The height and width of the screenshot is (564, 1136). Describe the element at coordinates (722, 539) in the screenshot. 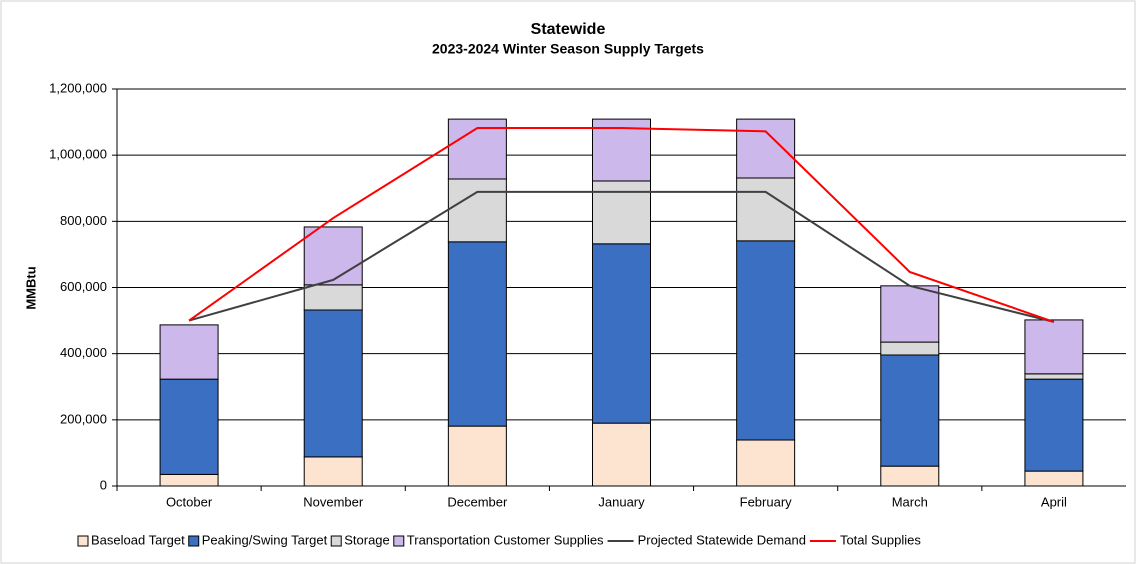

I see `legend-label: Projected Statewide Demand` at that location.